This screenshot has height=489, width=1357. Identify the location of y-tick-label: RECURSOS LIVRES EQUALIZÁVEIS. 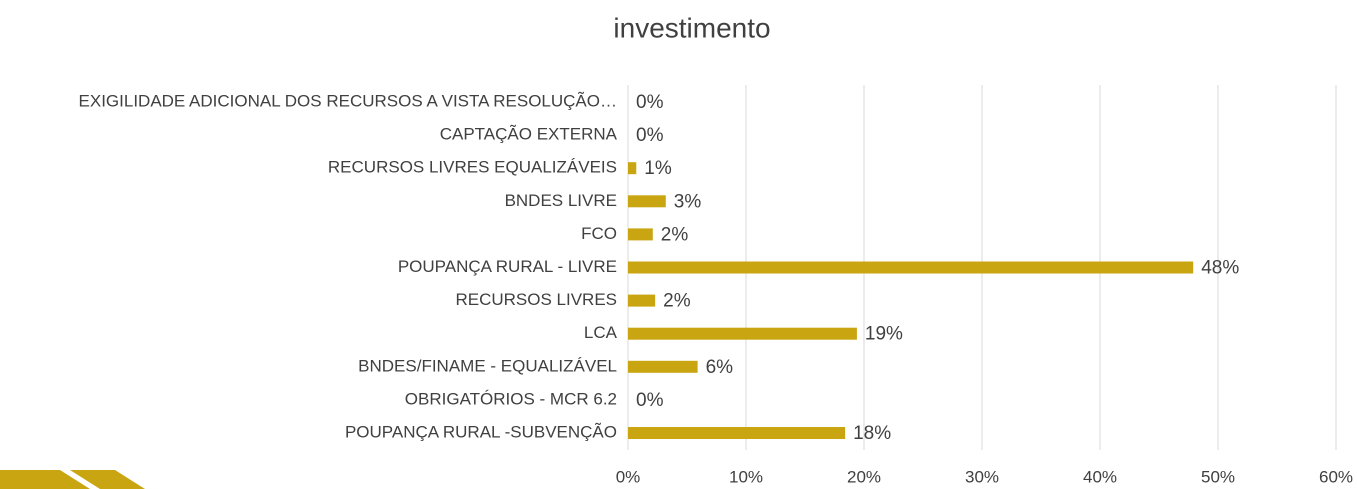
(472, 167).